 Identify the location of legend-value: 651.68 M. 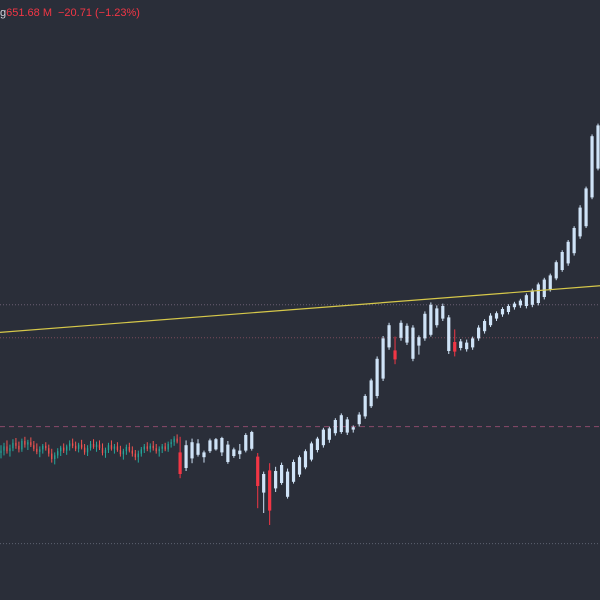
(29, 13).